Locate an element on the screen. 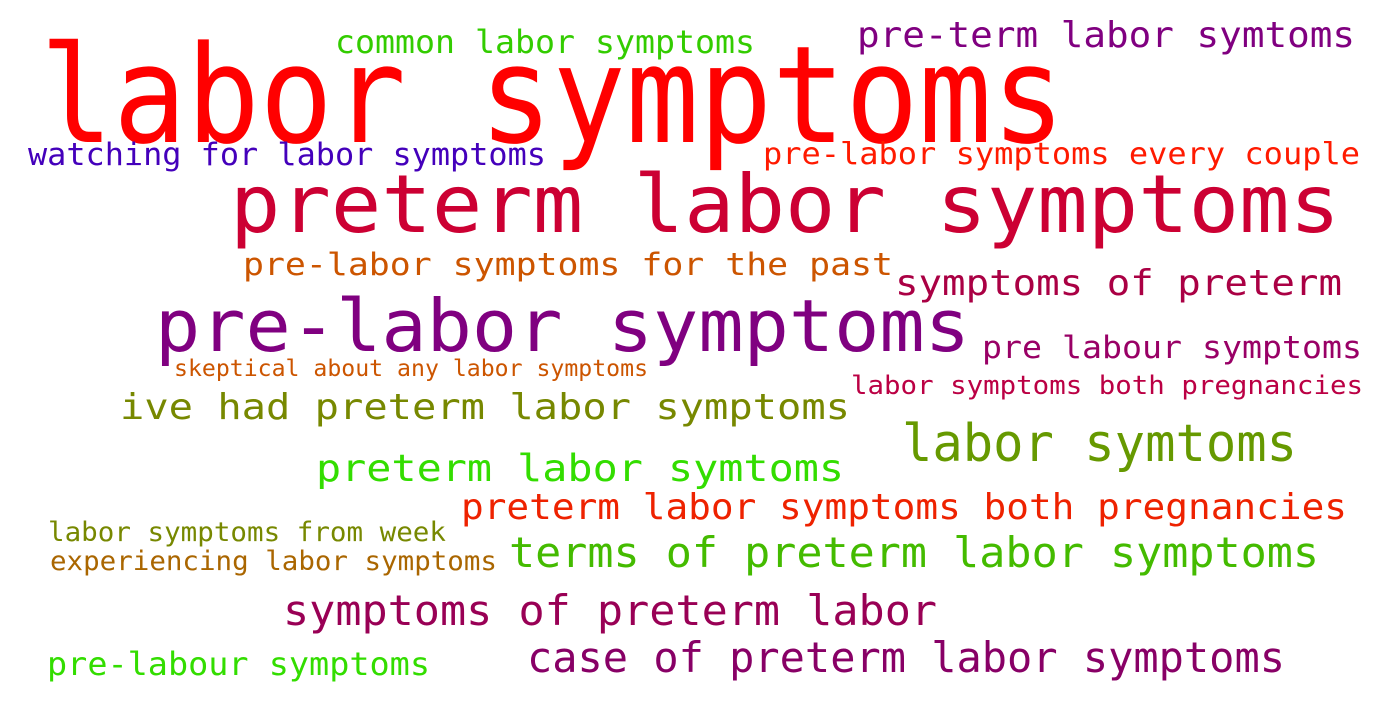  word-common-labor-symptoms: common labor symptoms is located at coordinates (545, 42).